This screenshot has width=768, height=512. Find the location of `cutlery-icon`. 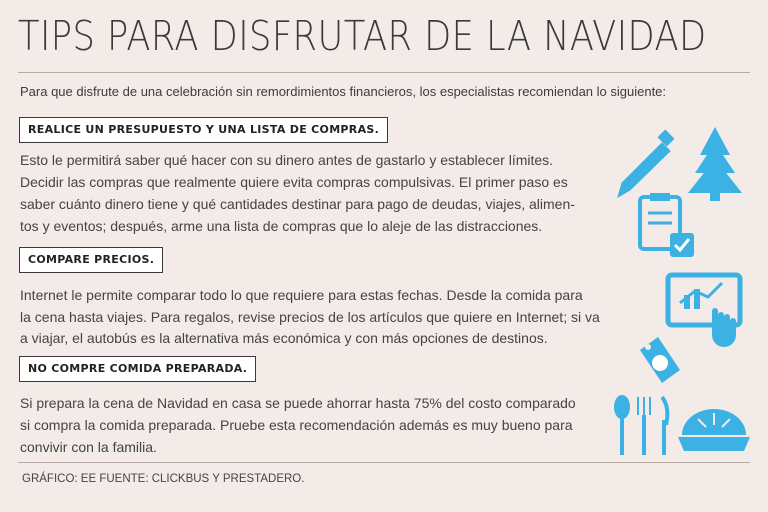

cutlery-icon is located at coordinates (642, 425).